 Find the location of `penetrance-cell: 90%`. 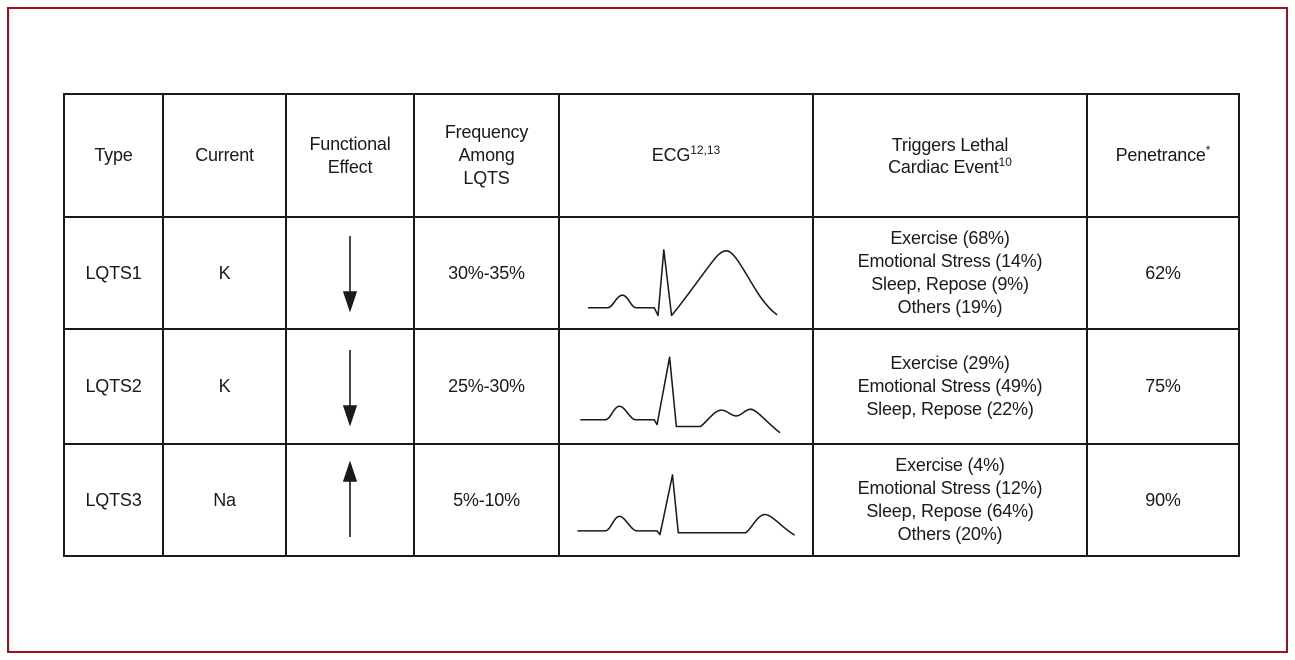

penetrance-cell: 90% is located at coordinates (1163, 500).